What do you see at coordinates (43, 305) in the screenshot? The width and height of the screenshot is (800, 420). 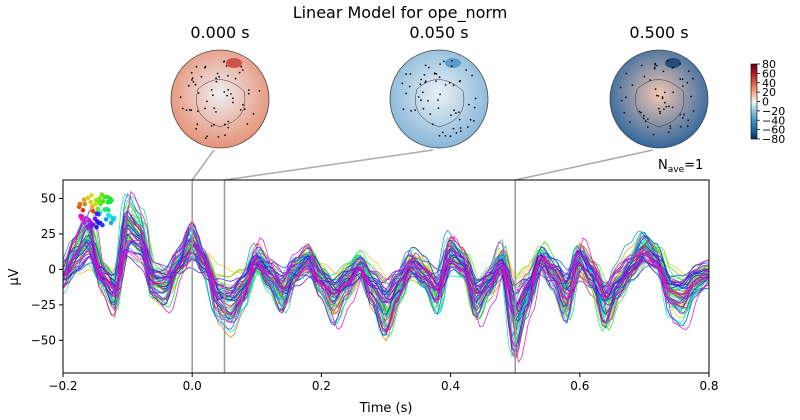 I see `y-tick-label: −25` at bounding box center [43, 305].